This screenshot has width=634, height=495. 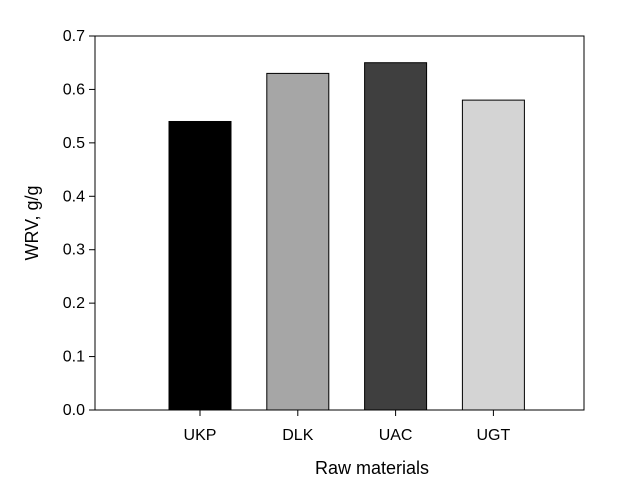 What do you see at coordinates (297, 435) in the screenshot?
I see `x-tick-label: DLK` at bounding box center [297, 435].